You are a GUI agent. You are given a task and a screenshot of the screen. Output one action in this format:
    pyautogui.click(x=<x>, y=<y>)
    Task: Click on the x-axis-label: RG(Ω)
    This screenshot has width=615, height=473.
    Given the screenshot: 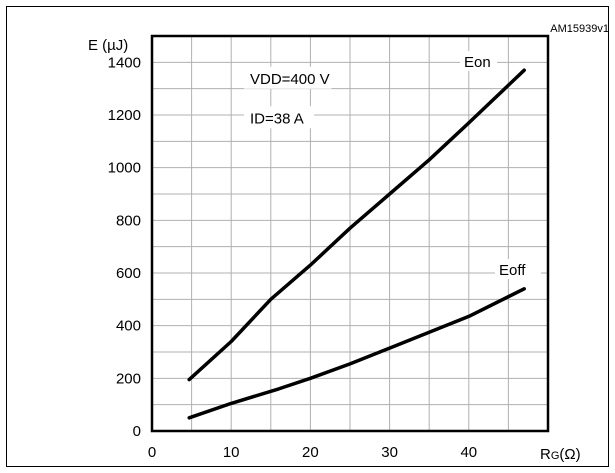 What is the action you would take?
    pyautogui.click(x=560, y=454)
    